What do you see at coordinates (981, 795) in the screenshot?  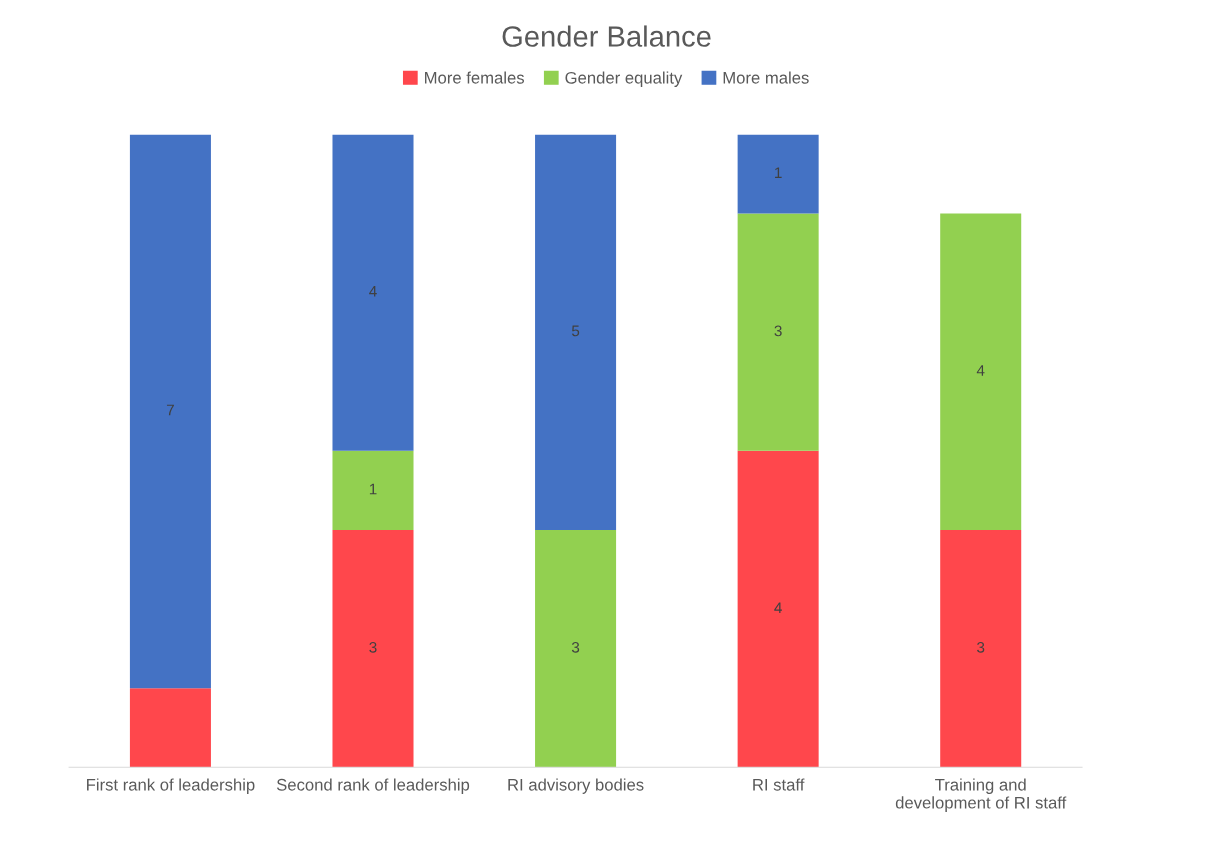 I see `x-tick-label: Training and development of RI staff` at bounding box center [981, 795].